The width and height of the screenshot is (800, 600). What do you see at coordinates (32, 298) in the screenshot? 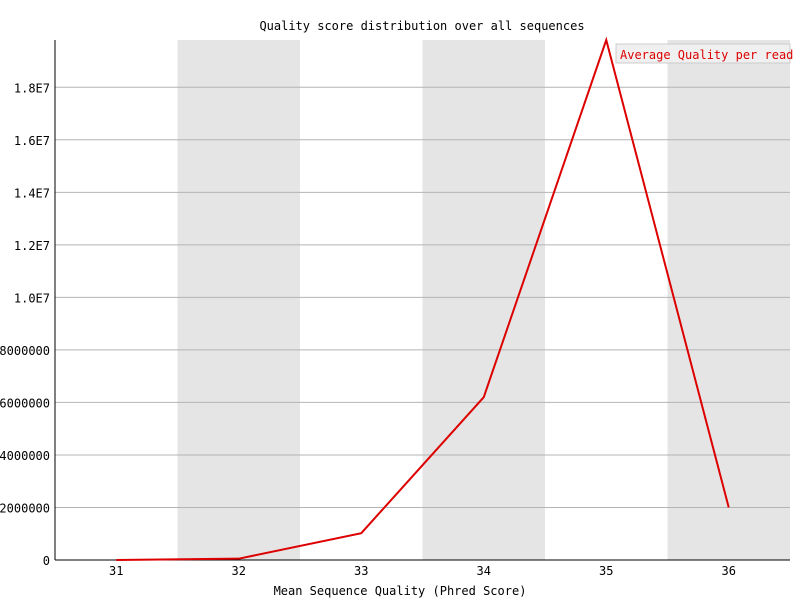
I see `y-tick-label: 1.0E7` at bounding box center [32, 298].